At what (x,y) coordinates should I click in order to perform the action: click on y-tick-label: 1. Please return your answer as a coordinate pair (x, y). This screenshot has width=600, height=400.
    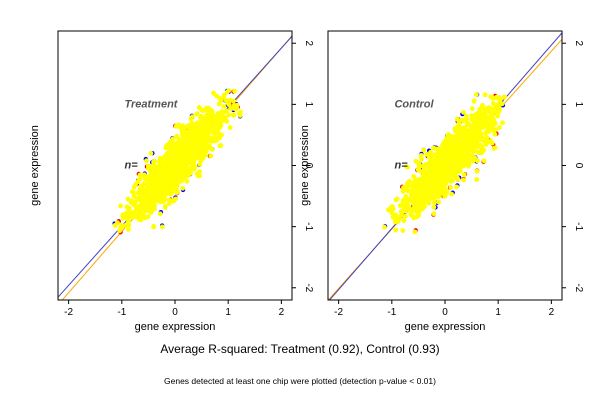
    Looking at the image, I should click on (308, 105).